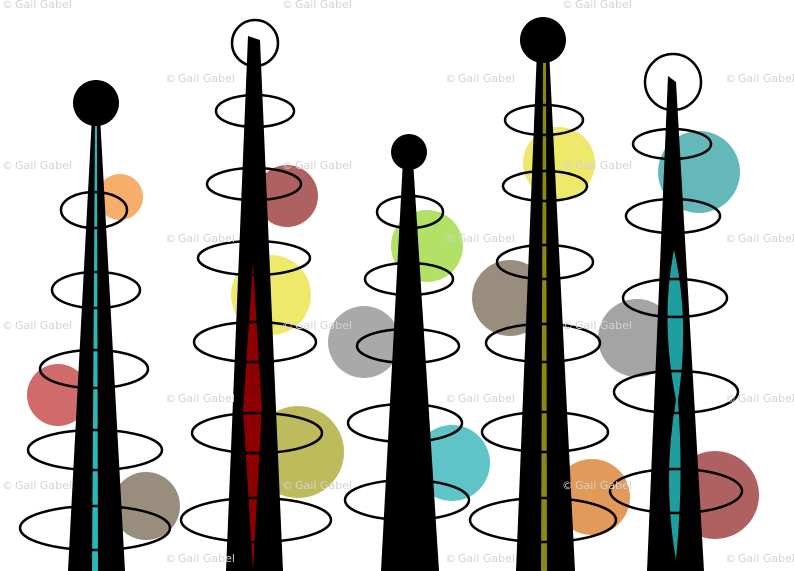  What do you see at coordinates (120, 197) in the screenshot?
I see `dot-orange` at bounding box center [120, 197].